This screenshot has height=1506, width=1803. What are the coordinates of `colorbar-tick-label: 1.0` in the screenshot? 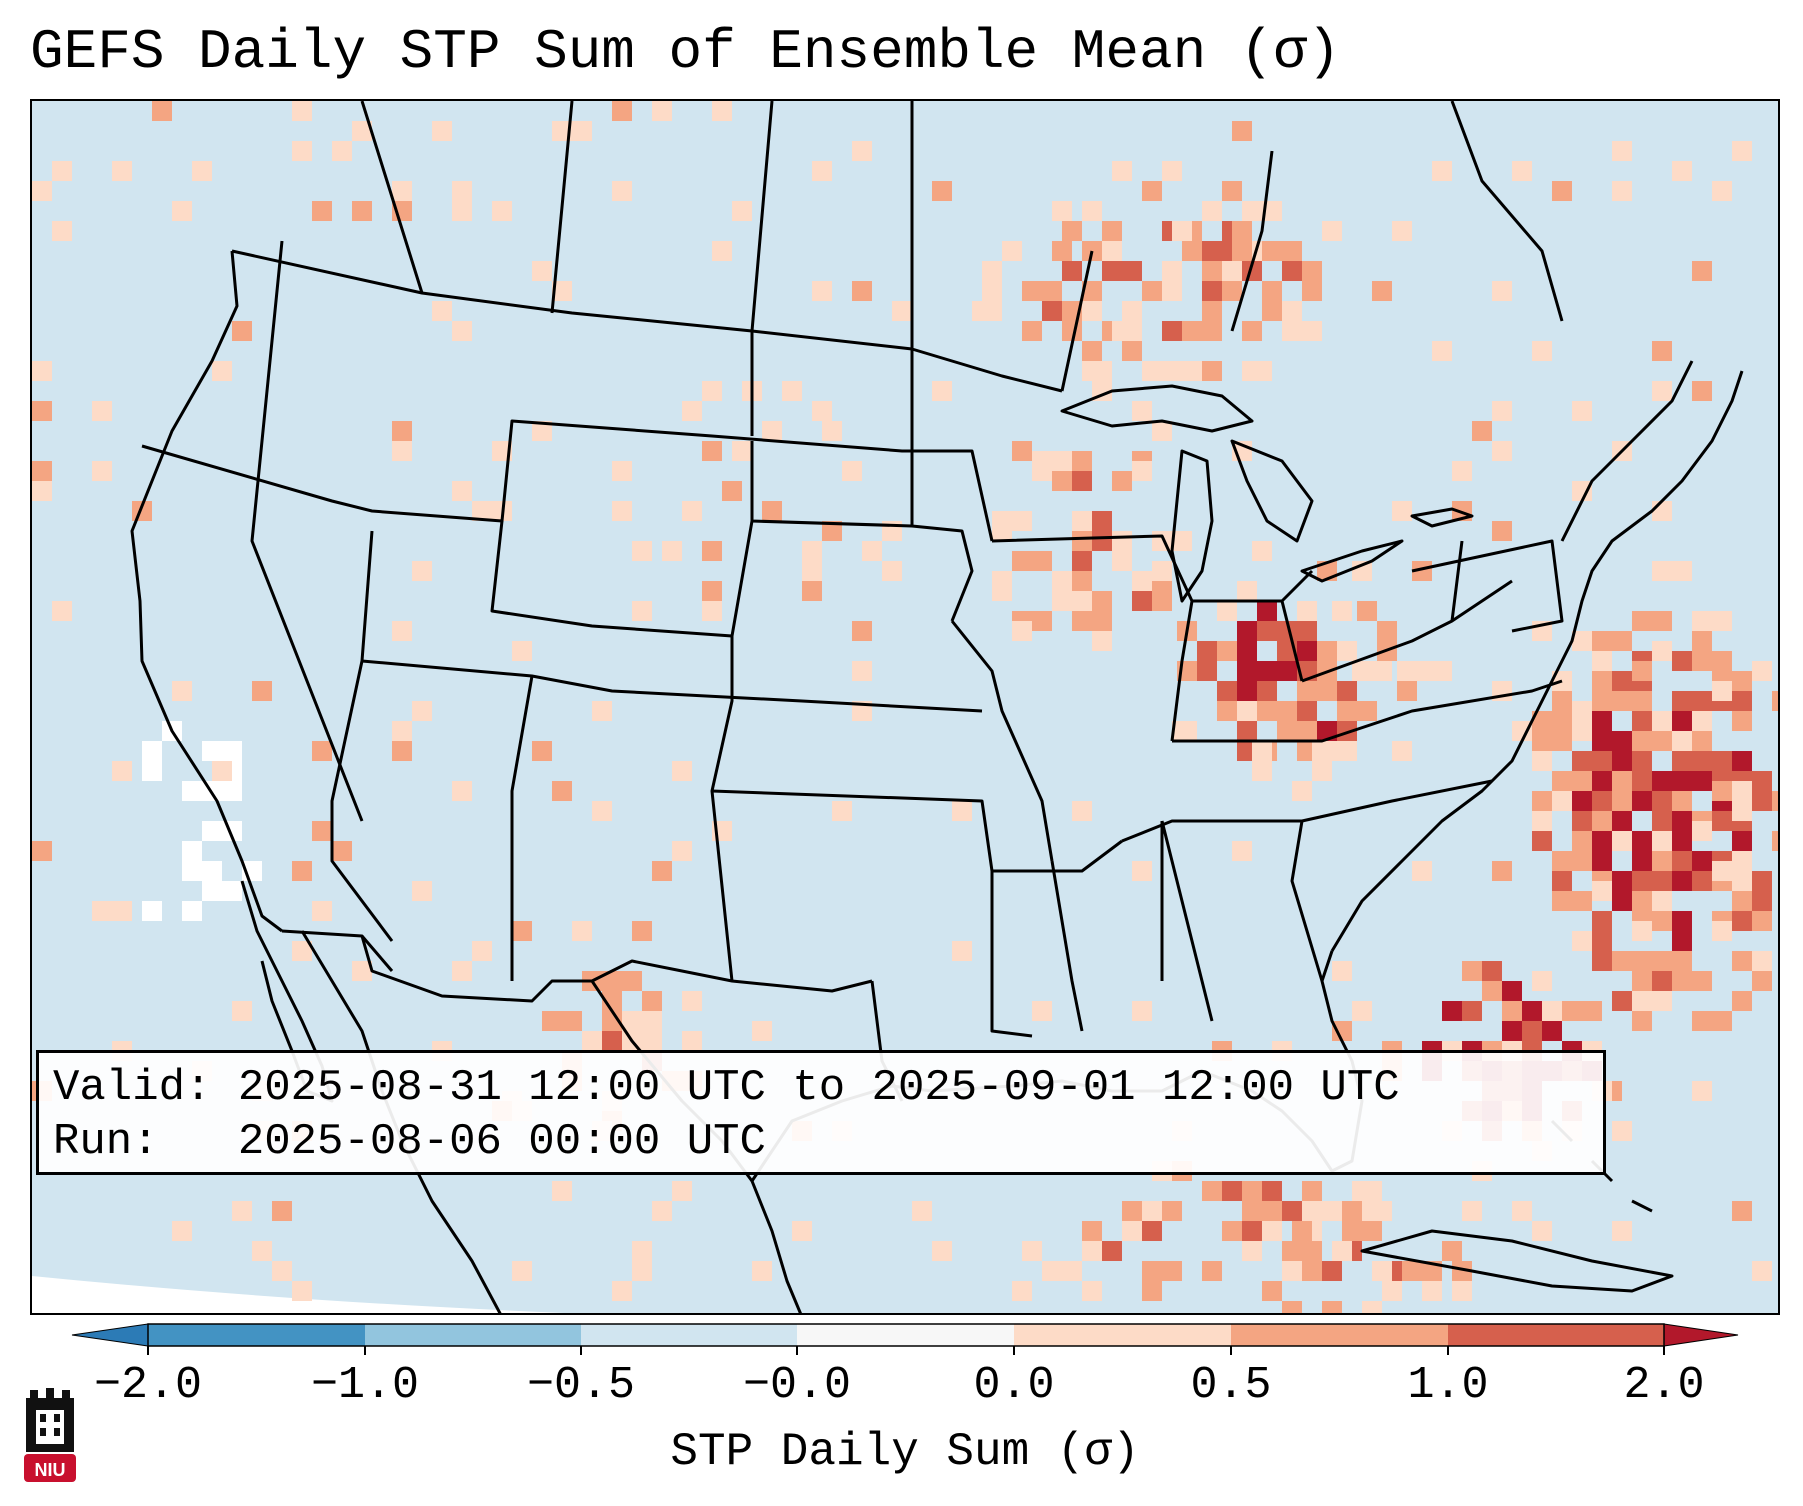 It's located at (1448, 1385).